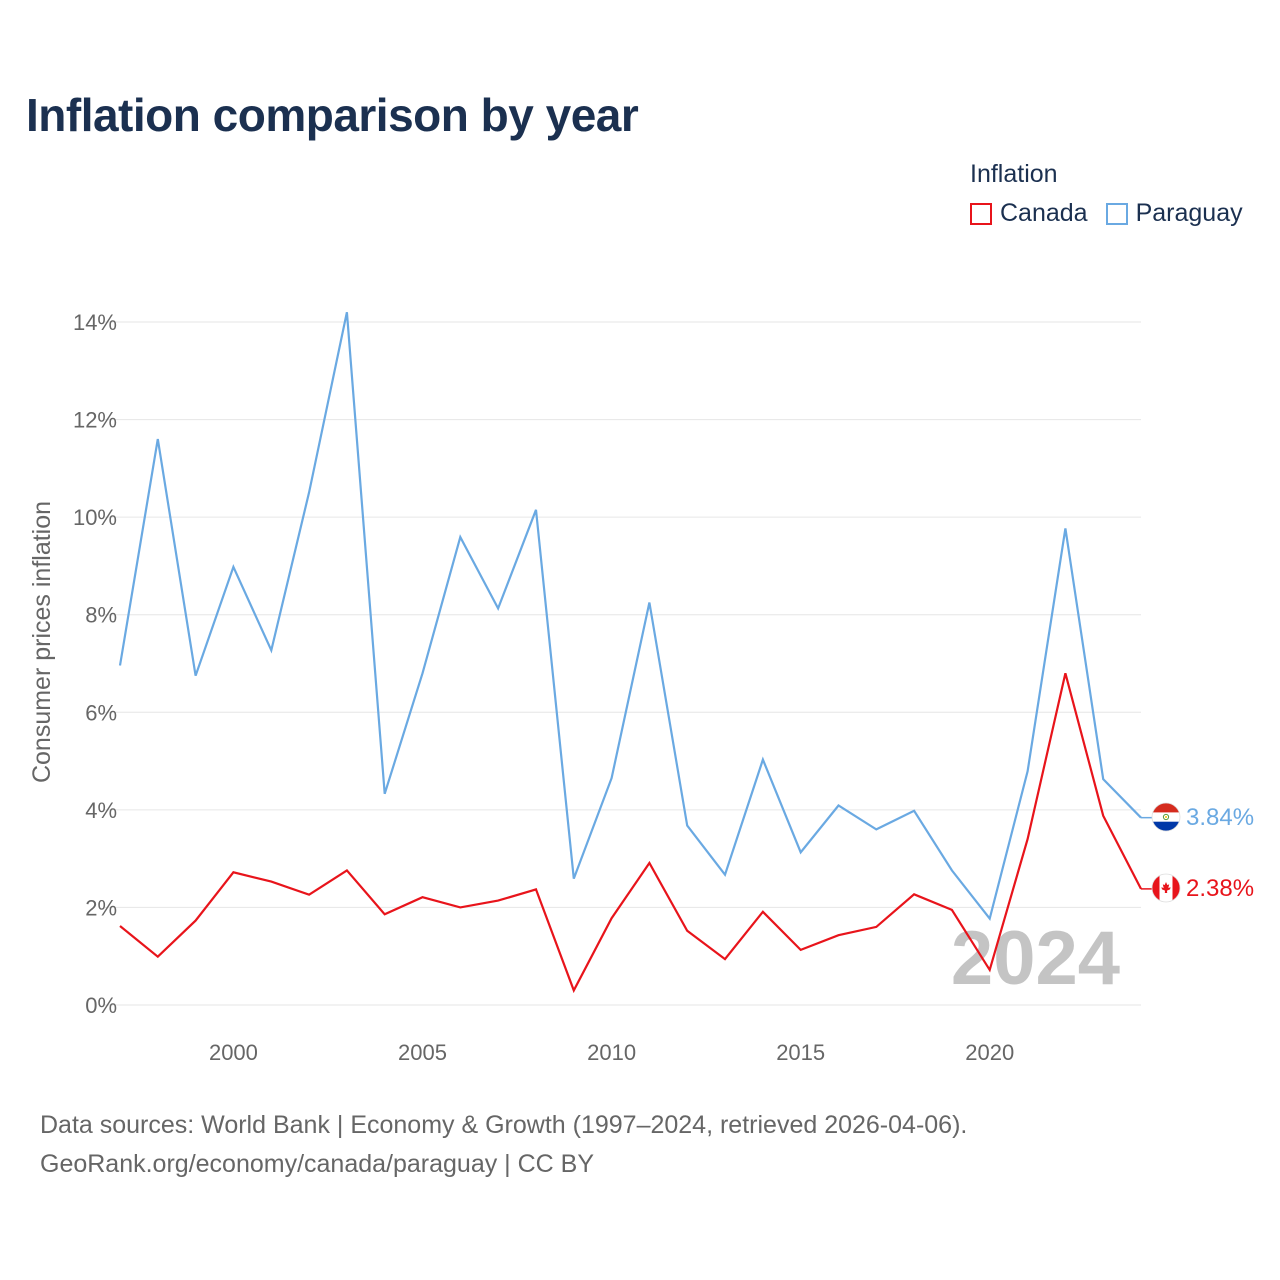 Image resolution: width=1280 pixels, height=1280 pixels. I want to click on y-tick-label: 0%, so click(101, 1005).